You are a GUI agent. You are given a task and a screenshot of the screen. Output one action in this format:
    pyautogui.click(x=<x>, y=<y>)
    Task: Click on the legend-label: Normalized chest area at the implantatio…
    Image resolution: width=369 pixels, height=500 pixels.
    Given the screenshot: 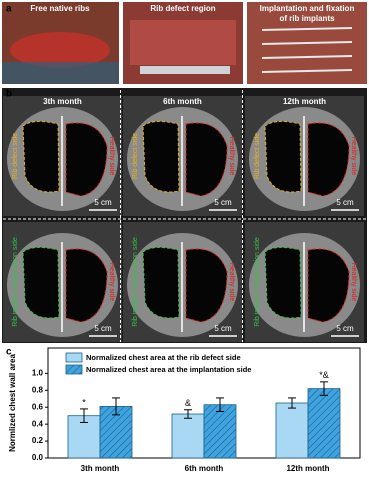 What is the action you would take?
    pyautogui.click(x=168, y=369)
    